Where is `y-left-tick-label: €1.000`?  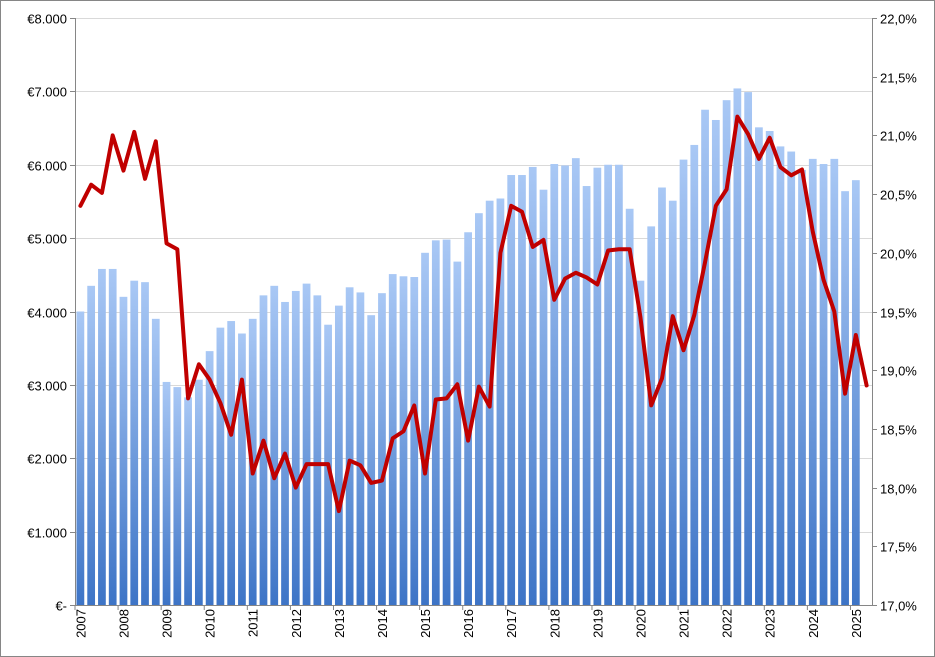 y-left-tick-label: €1.000 is located at coordinates (47, 533).